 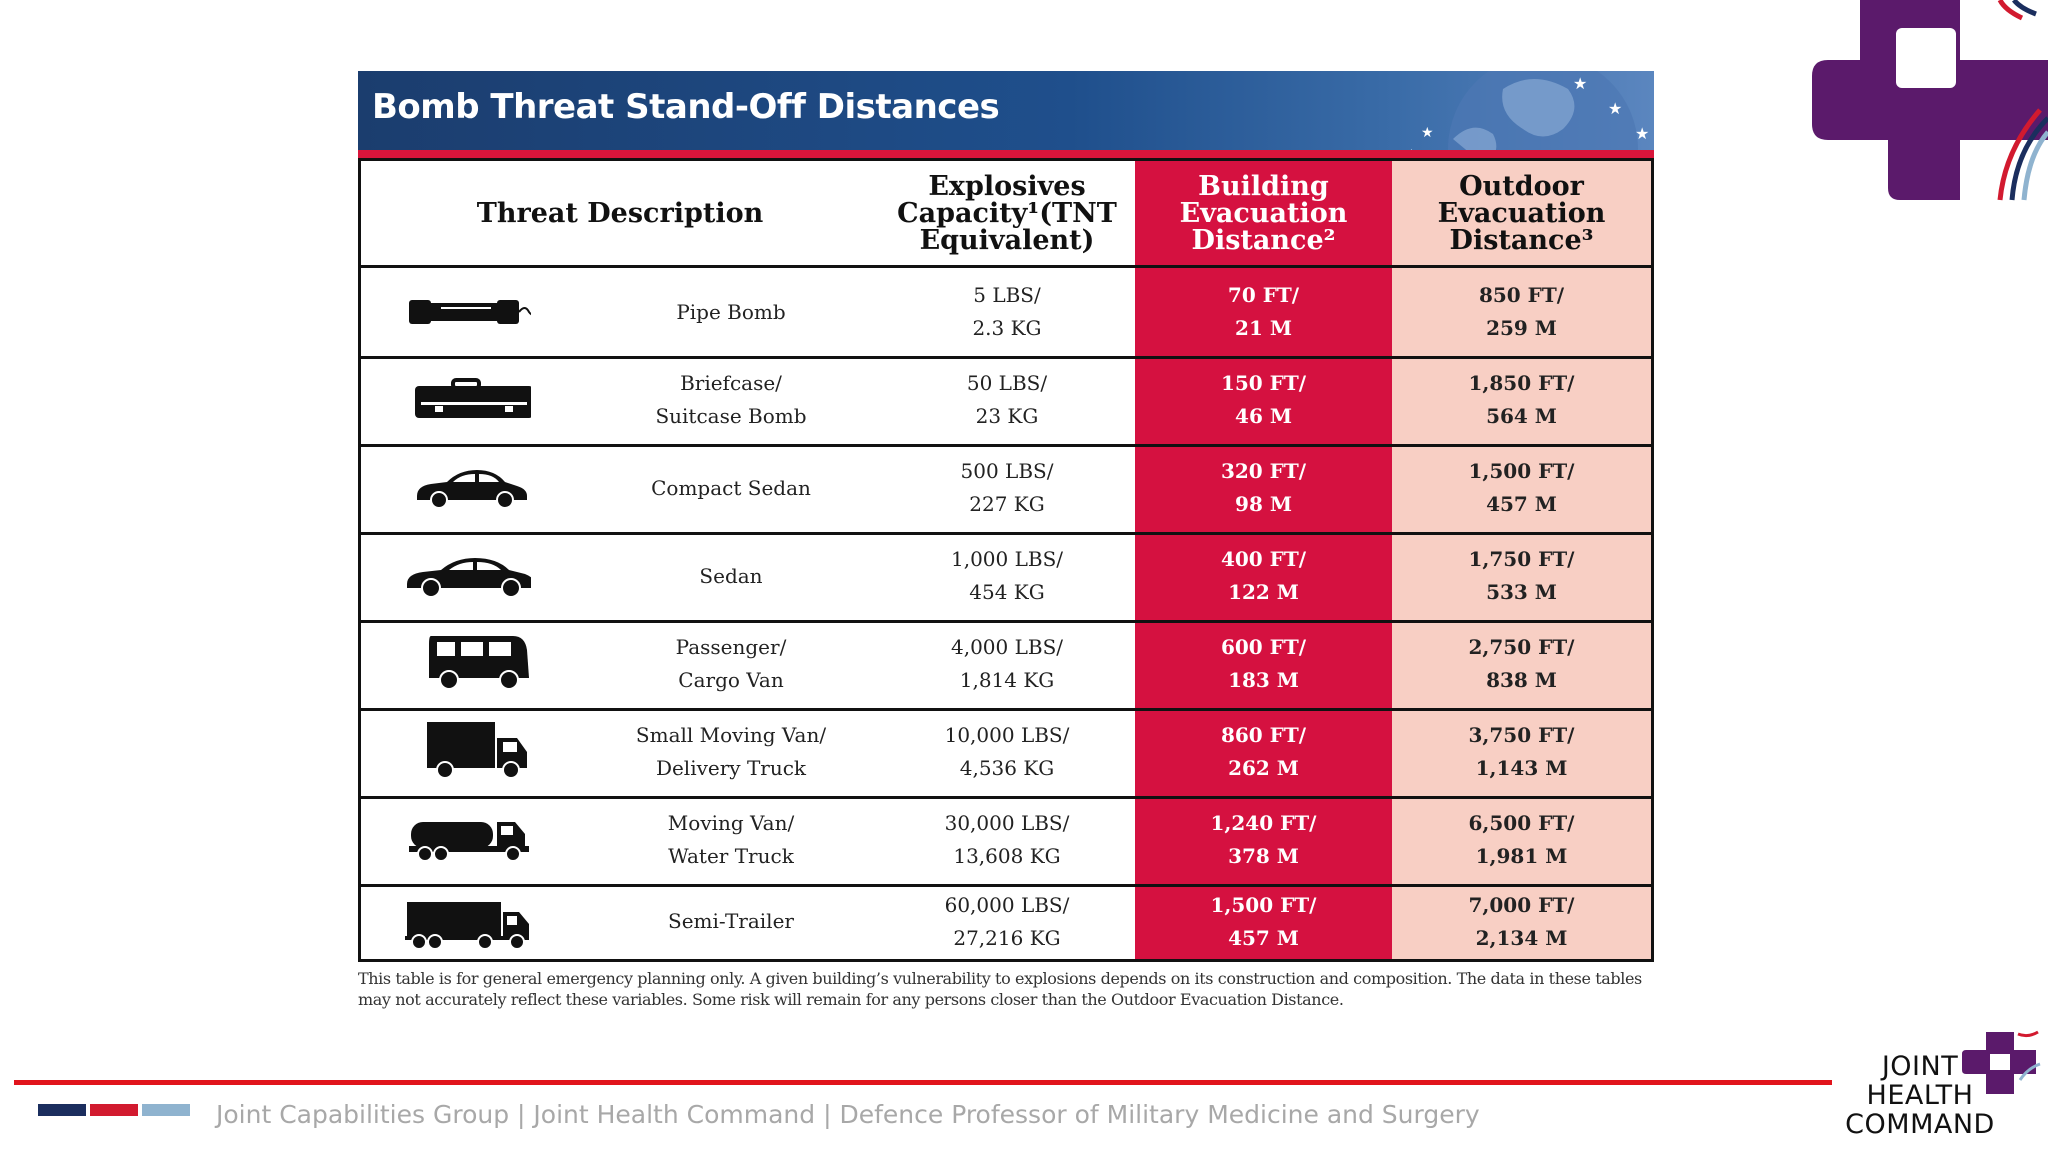 I want to click on explosives-capacity: 50 LBS/ 23 KG, so click(x=1007, y=399).